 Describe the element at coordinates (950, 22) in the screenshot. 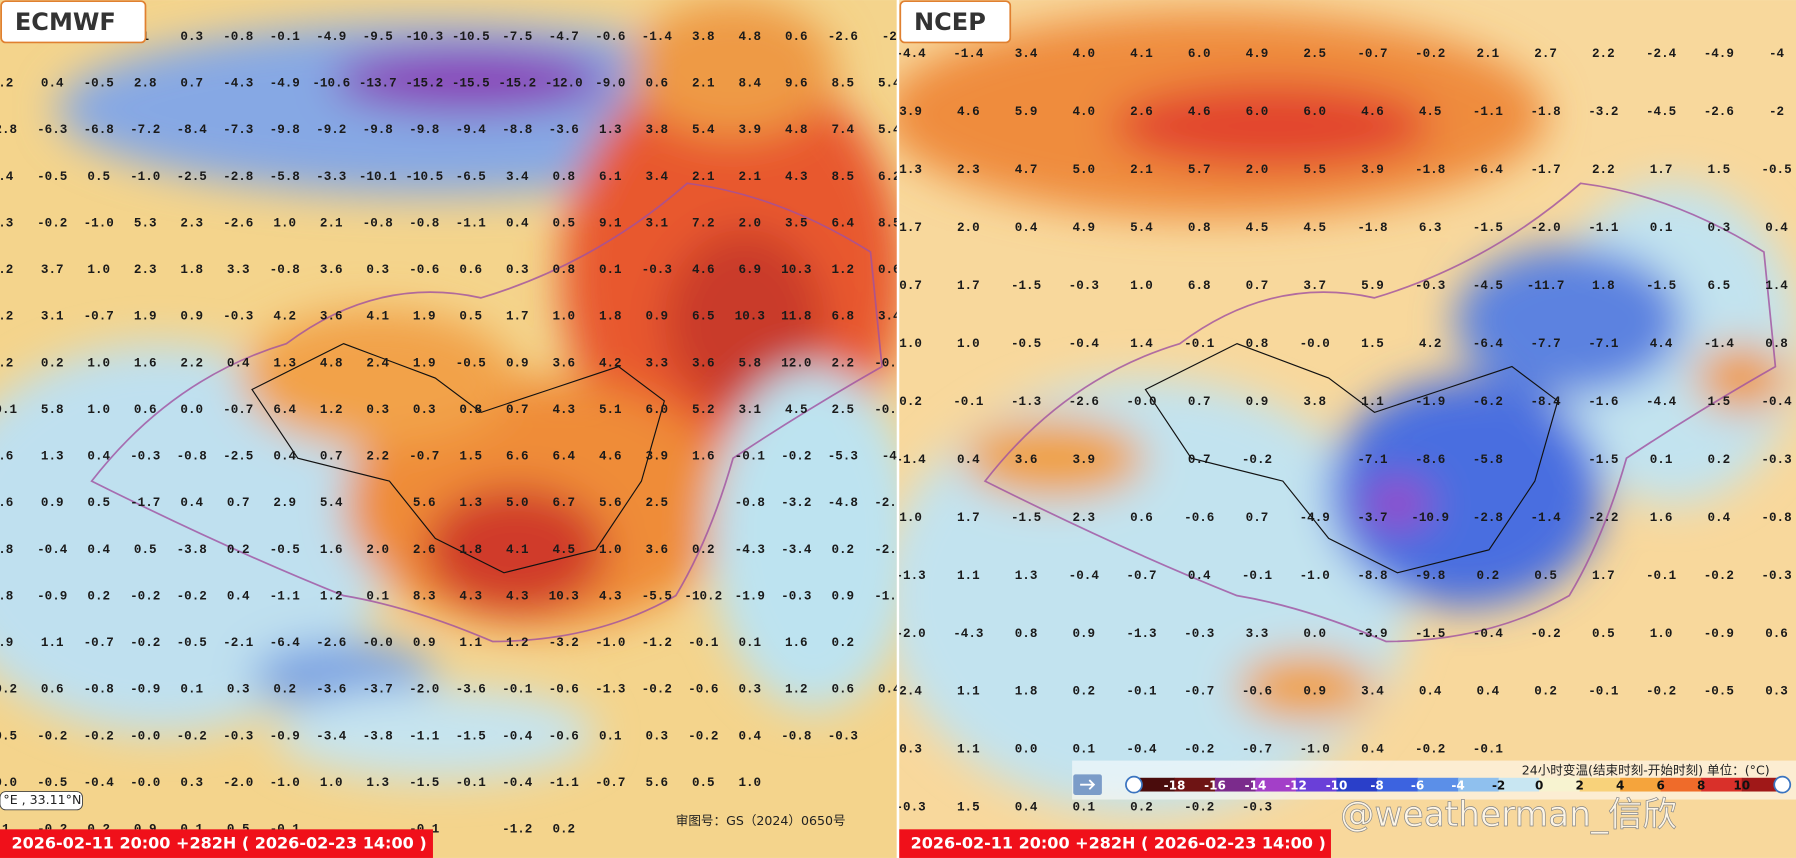

I see `panel-title: NCEP` at that location.